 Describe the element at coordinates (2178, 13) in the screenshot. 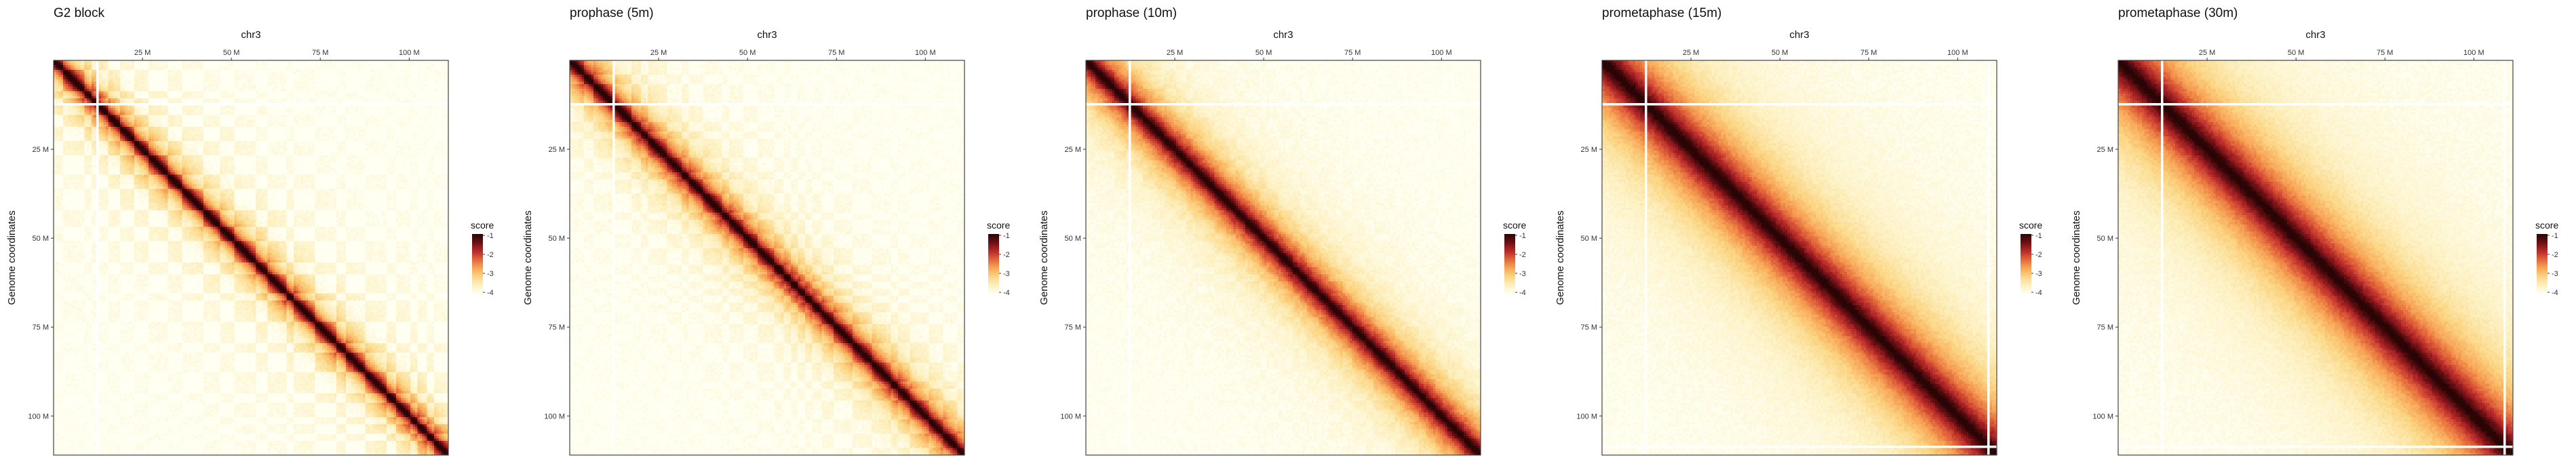

I see `chart-title: prometaphase (30m)` at that location.